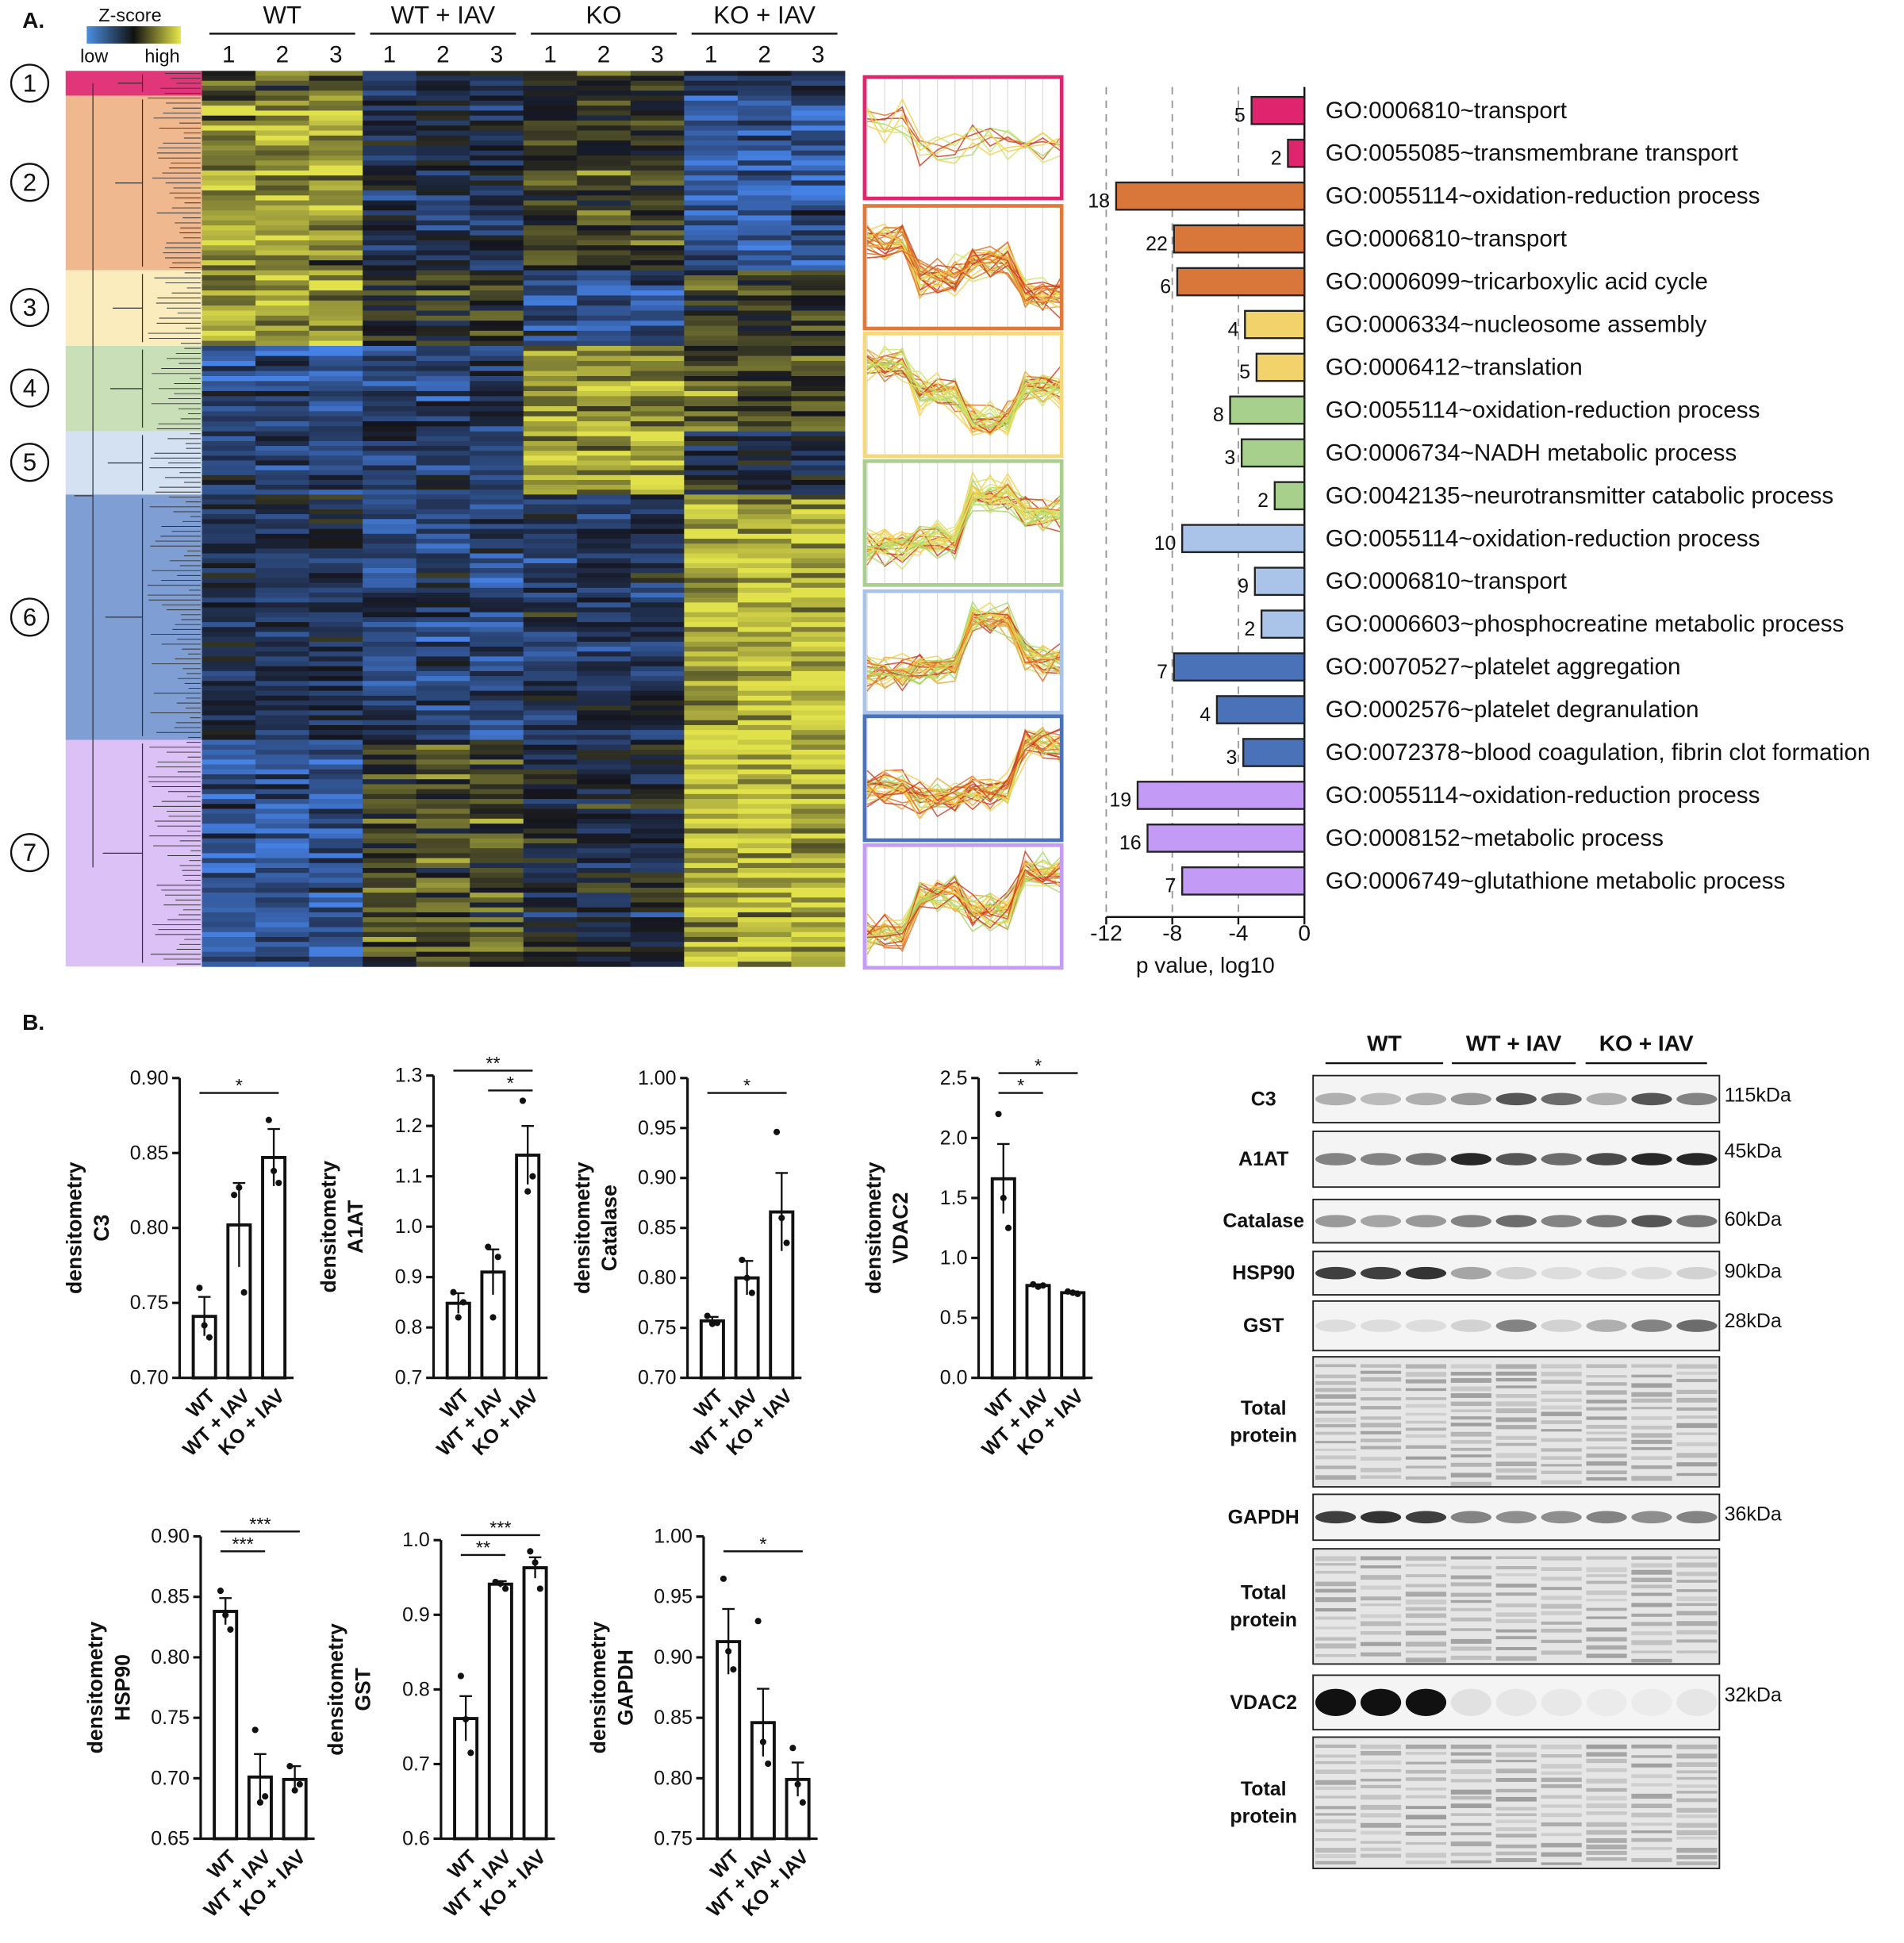 This screenshot has width=1904, height=1943. What do you see at coordinates (1289, 496) in the screenshot?
I see `bar` at bounding box center [1289, 496].